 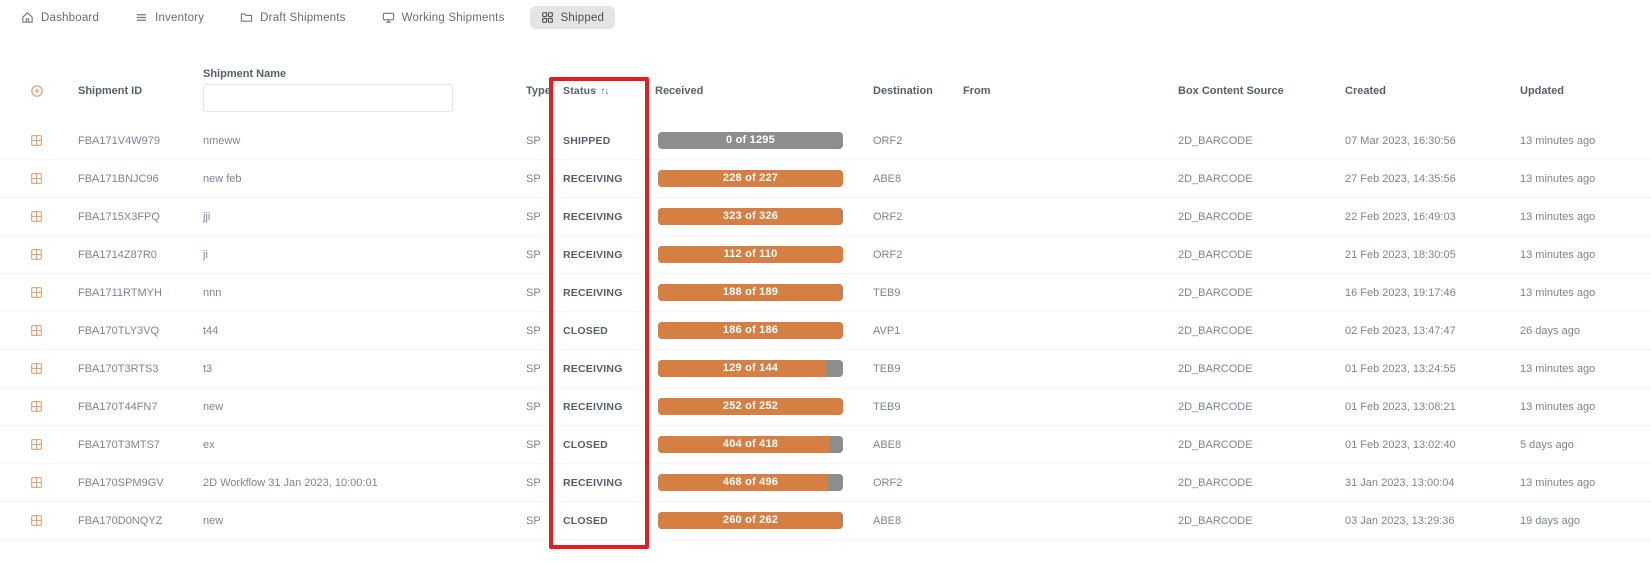 What do you see at coordinates (118, 406) in the screenshot?
I see `shipment-id-value: FBA170T44FN7` at bounding box center [118, 406].